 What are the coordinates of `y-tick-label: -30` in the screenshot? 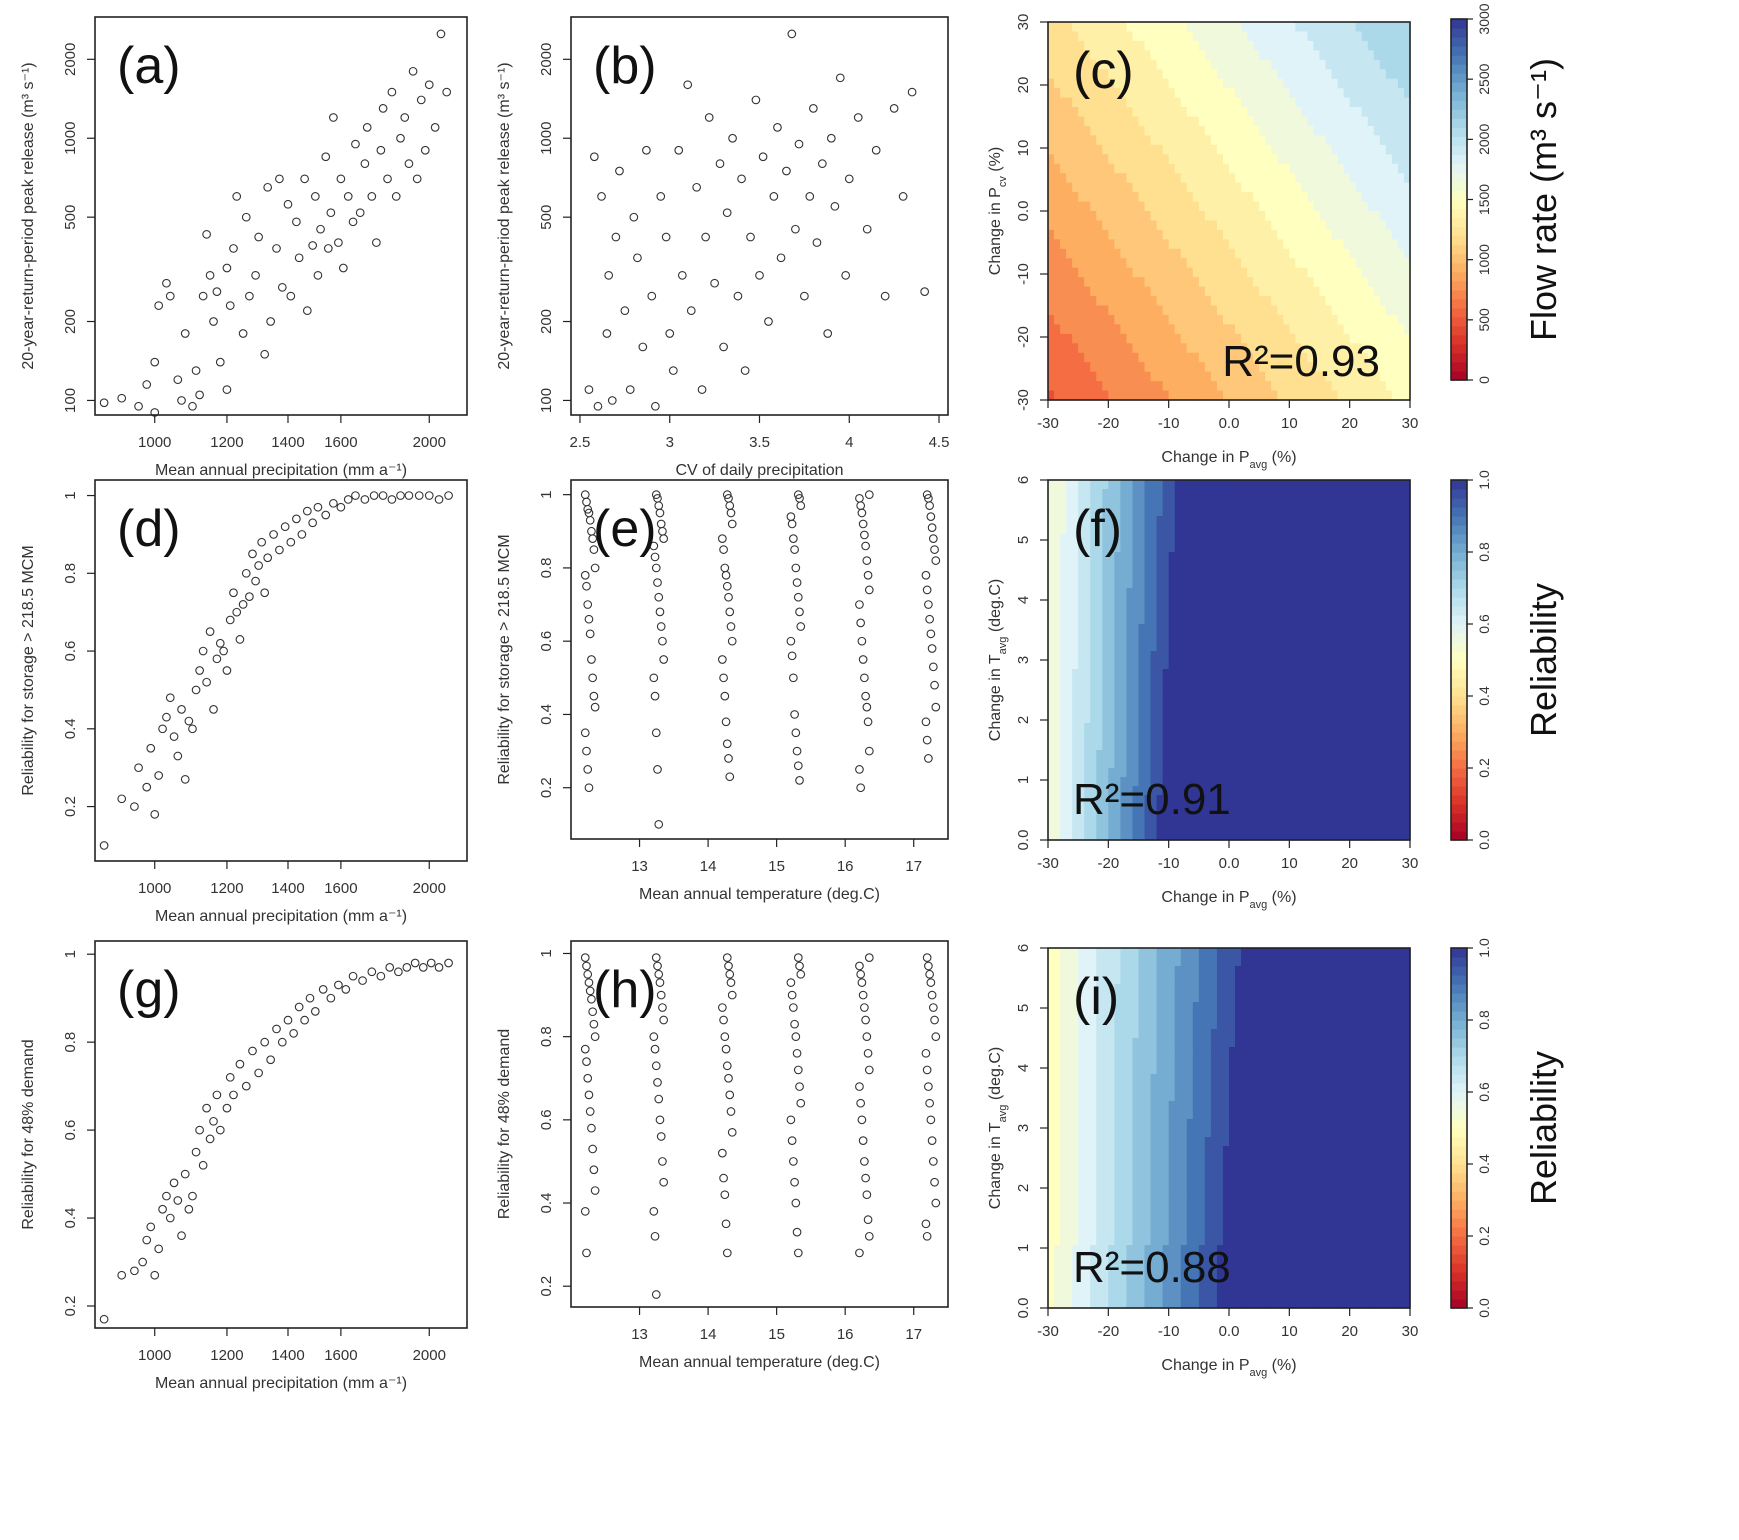 It's located at (1023, 400).